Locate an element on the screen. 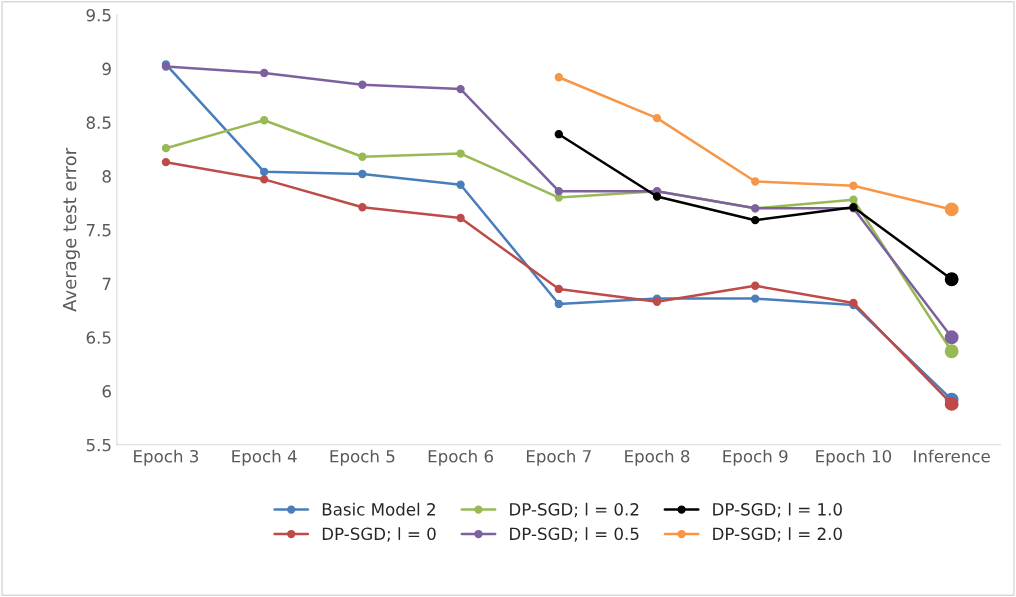  y-tick-label: 8.5 is located at coordinates (98, 122).